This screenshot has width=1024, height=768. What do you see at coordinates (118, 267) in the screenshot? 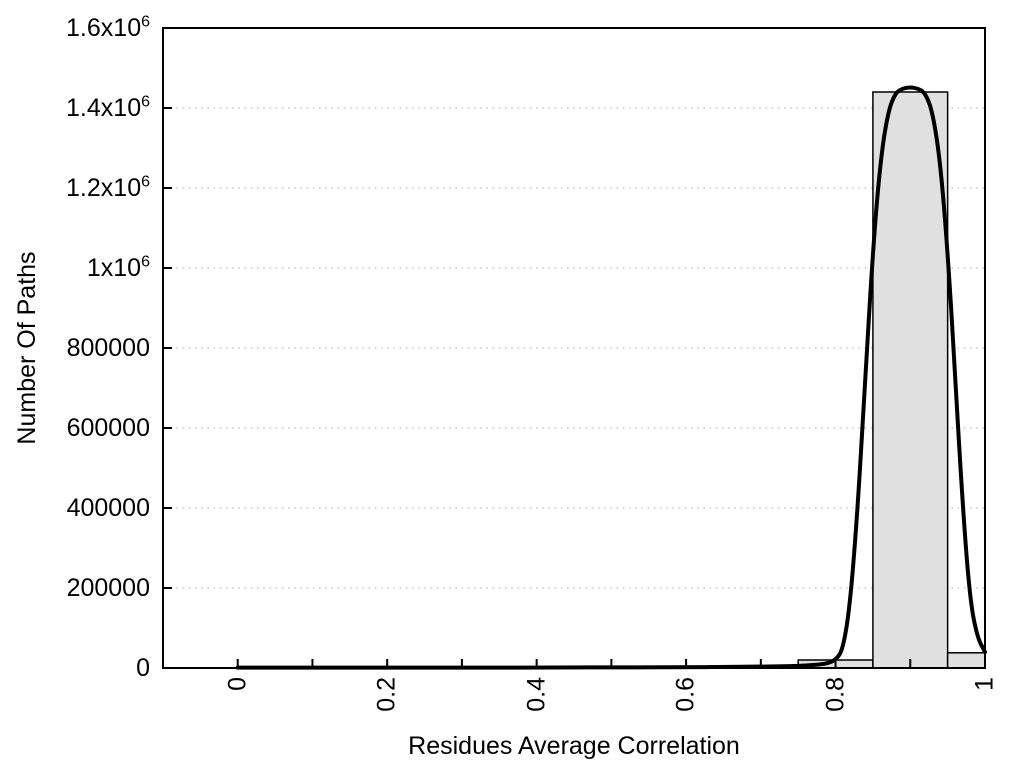
I see `y-tick-label: 1x106` at bounding box center [118, 267].